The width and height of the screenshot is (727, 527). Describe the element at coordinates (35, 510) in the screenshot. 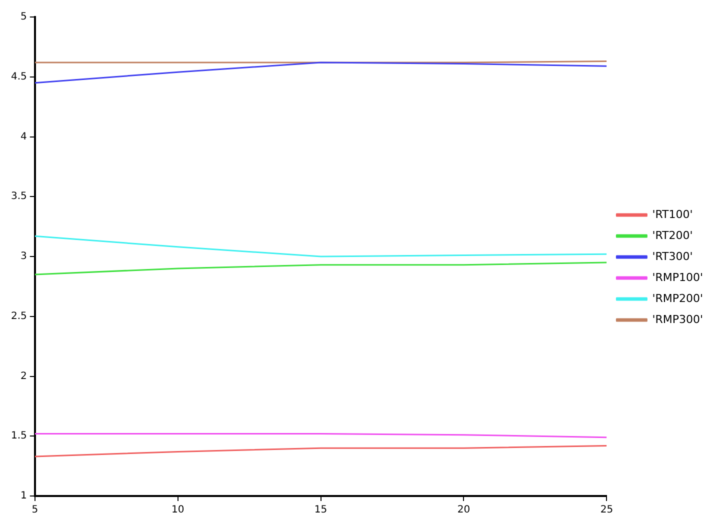

I see `x-tick-label: 5` at that location.